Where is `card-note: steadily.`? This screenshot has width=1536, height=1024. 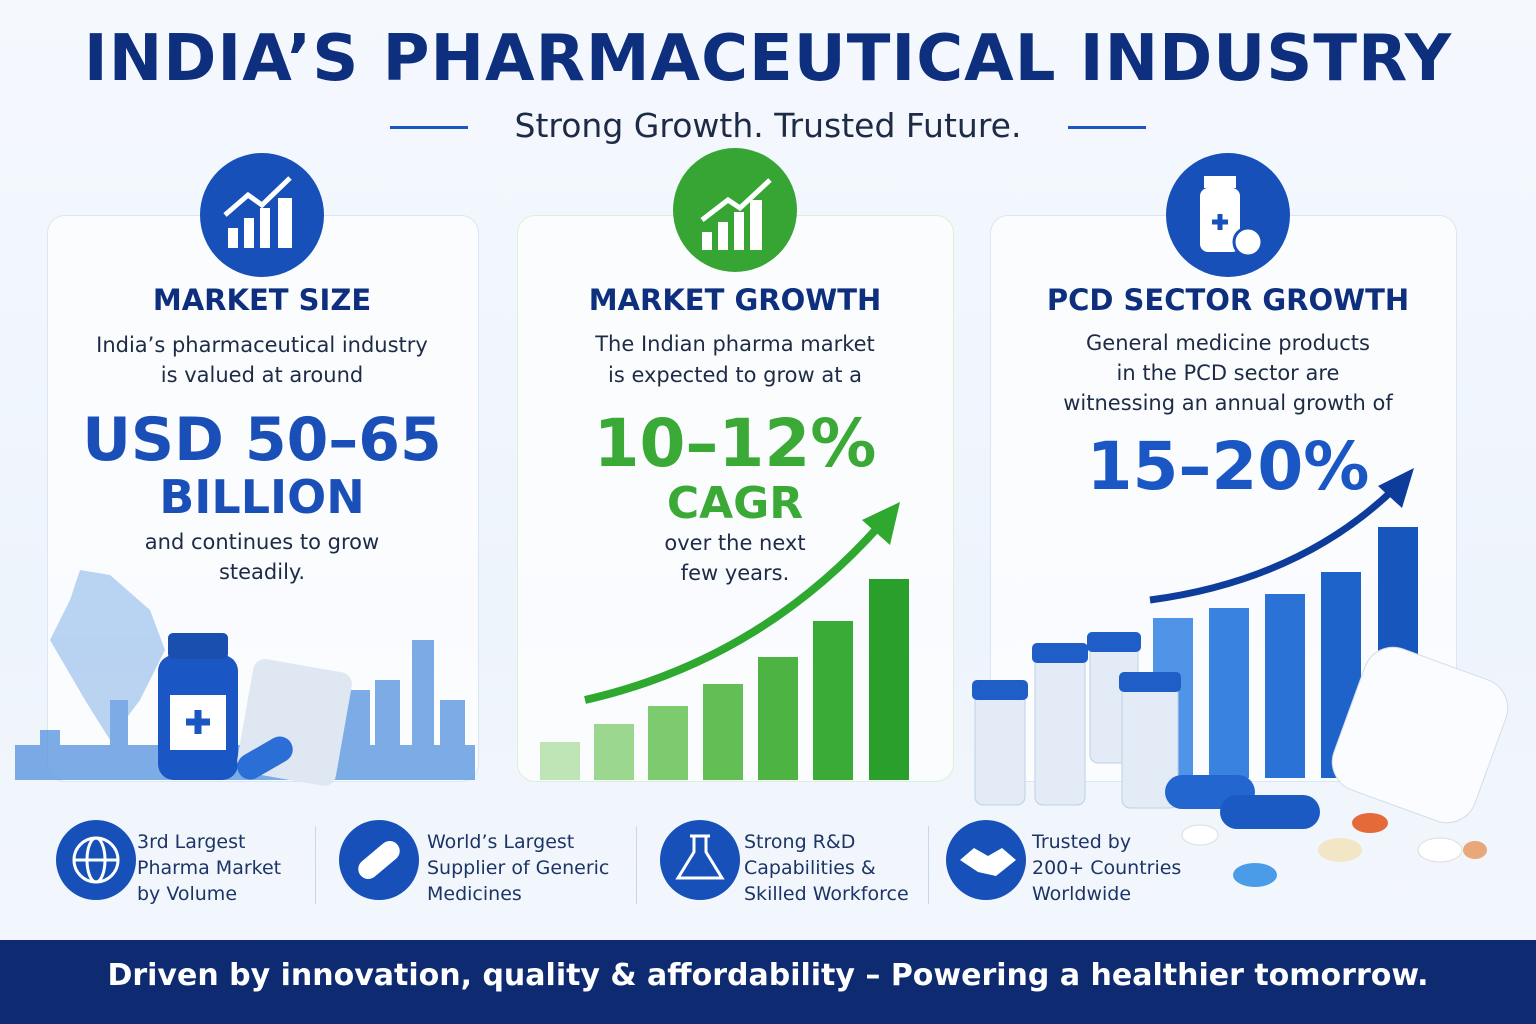
card-note: steadily. is located at coordinates (262, 572).